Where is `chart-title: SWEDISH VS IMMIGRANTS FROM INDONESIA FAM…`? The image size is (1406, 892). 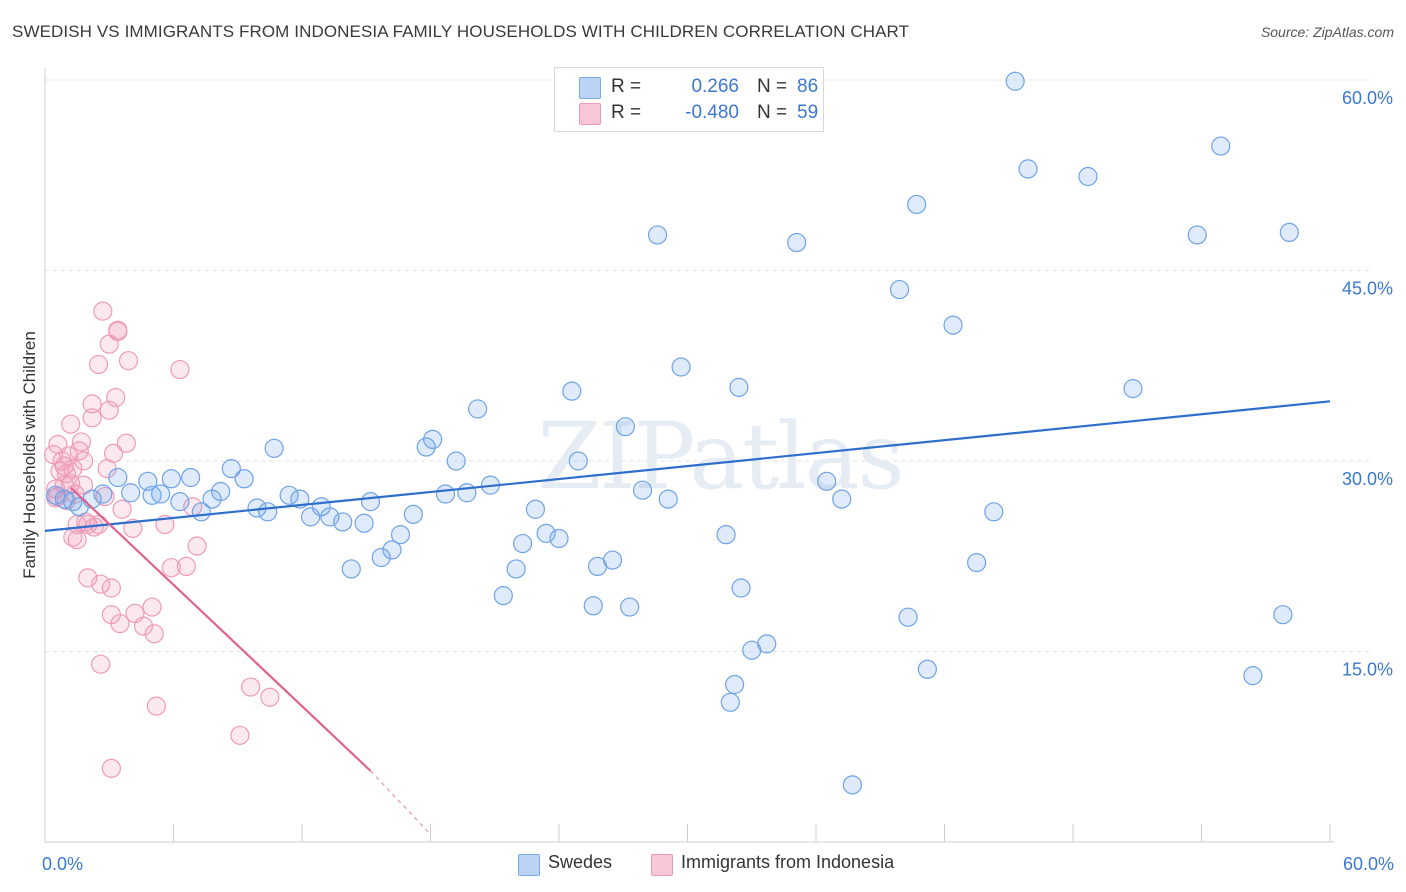 chart-title: SWEDISH VS IMMIGRANTS FROM INDONESIA FAM… is located at coordinates (461, 31).